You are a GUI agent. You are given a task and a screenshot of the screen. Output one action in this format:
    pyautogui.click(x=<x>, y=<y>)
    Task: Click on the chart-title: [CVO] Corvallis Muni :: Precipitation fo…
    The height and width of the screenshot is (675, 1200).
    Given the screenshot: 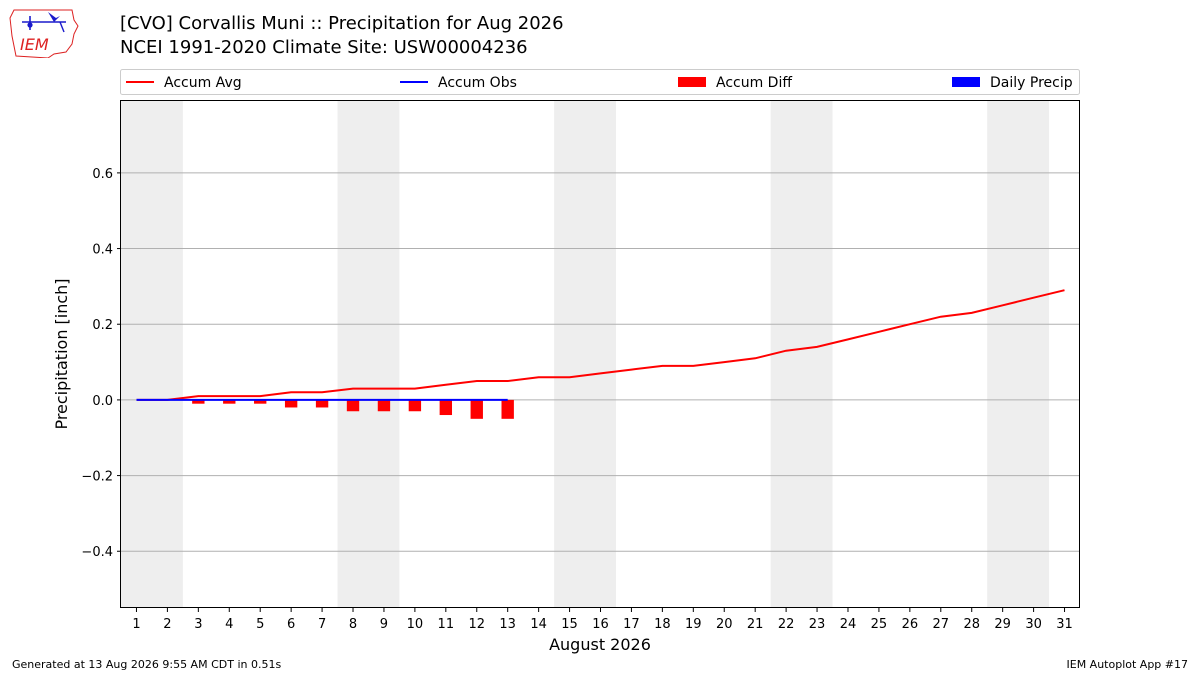 What is the action you would take?
    pyautogui.click(x=342, y=23)
    